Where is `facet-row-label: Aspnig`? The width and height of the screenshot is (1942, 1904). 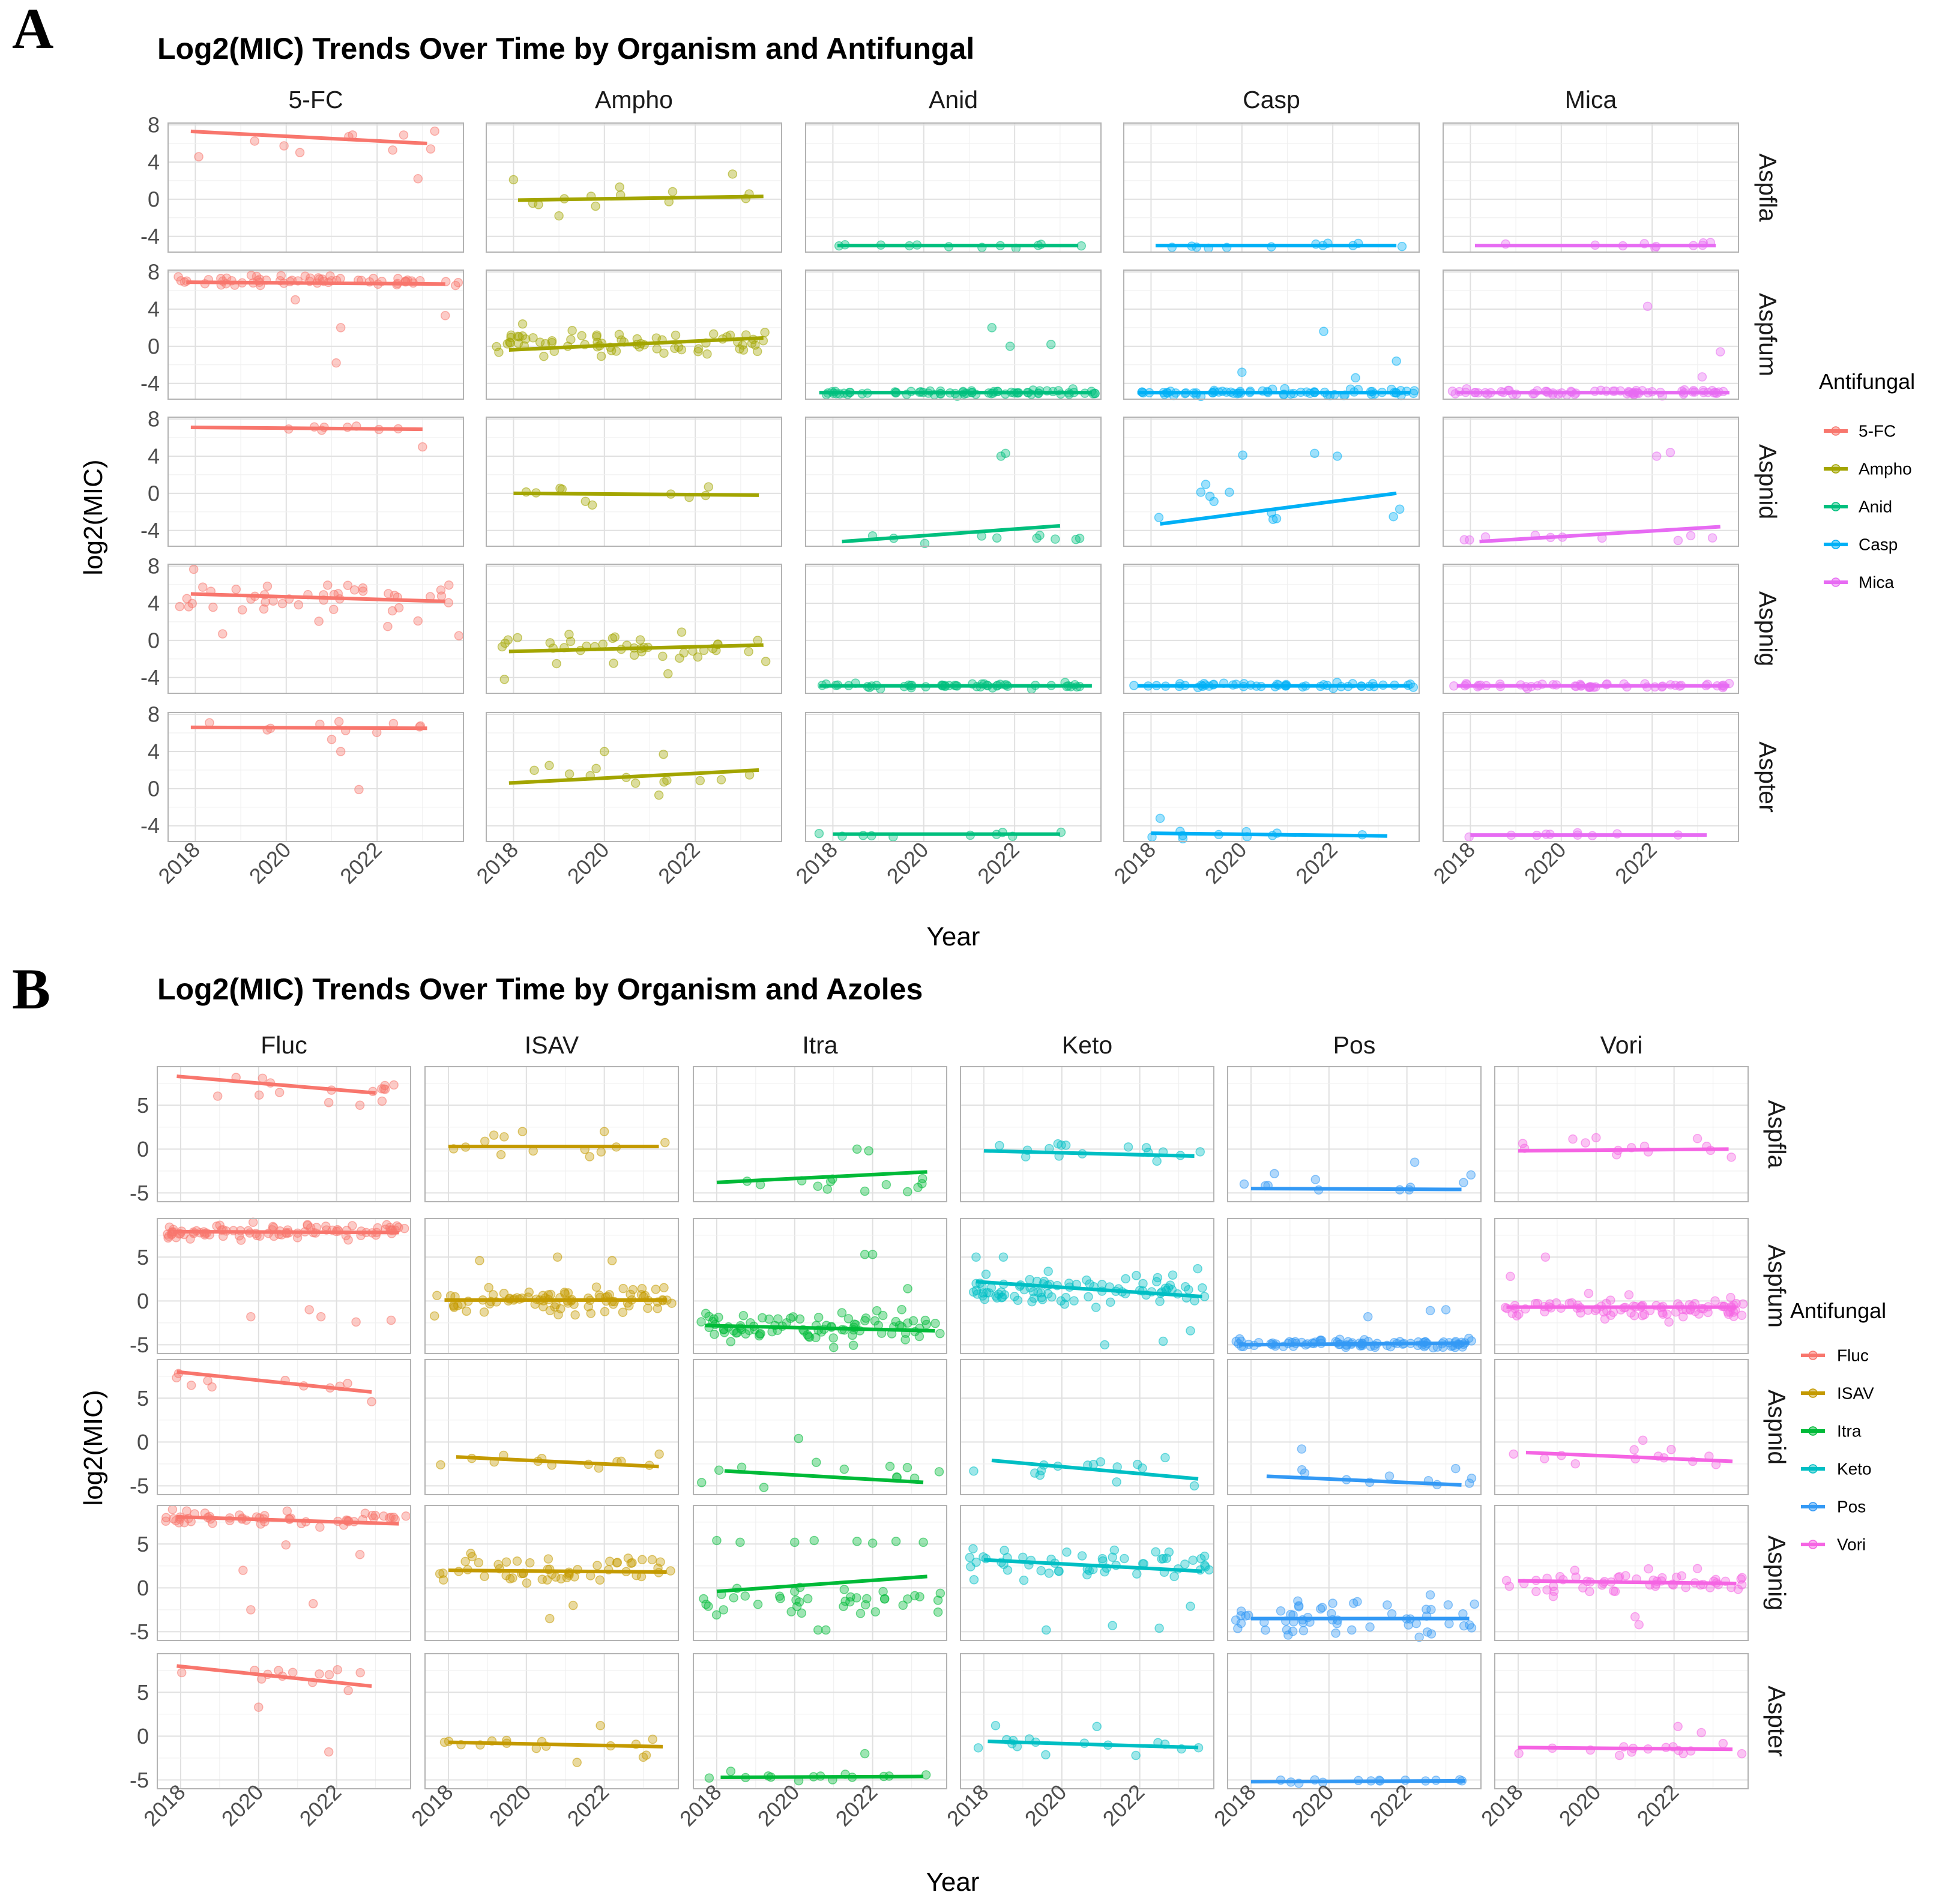 facet-row-label: Aspnig is located at coordinates (1777, 1573).